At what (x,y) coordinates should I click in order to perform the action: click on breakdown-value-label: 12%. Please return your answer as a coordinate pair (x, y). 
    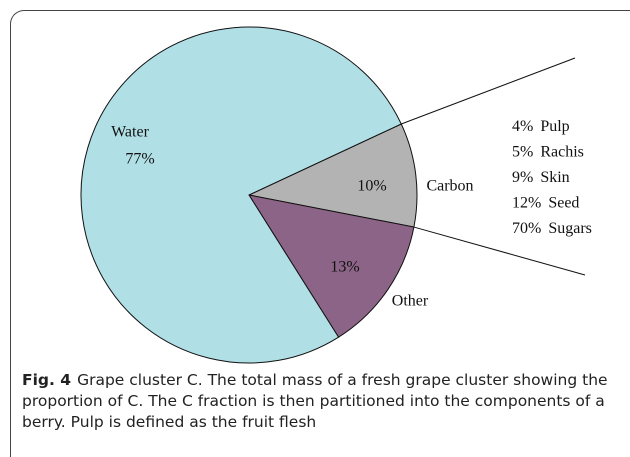
    Looking at the image, I should click on (526, 202).